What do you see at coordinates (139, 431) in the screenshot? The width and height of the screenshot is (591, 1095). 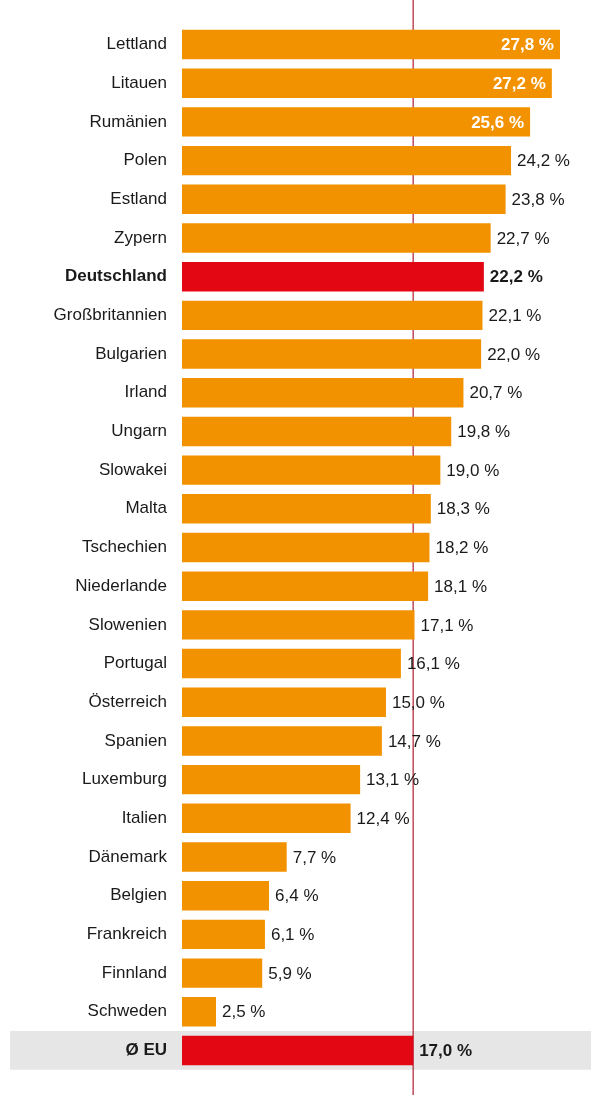 I see `y-tick-label: Ungarn` at bounding box center [139, 431].